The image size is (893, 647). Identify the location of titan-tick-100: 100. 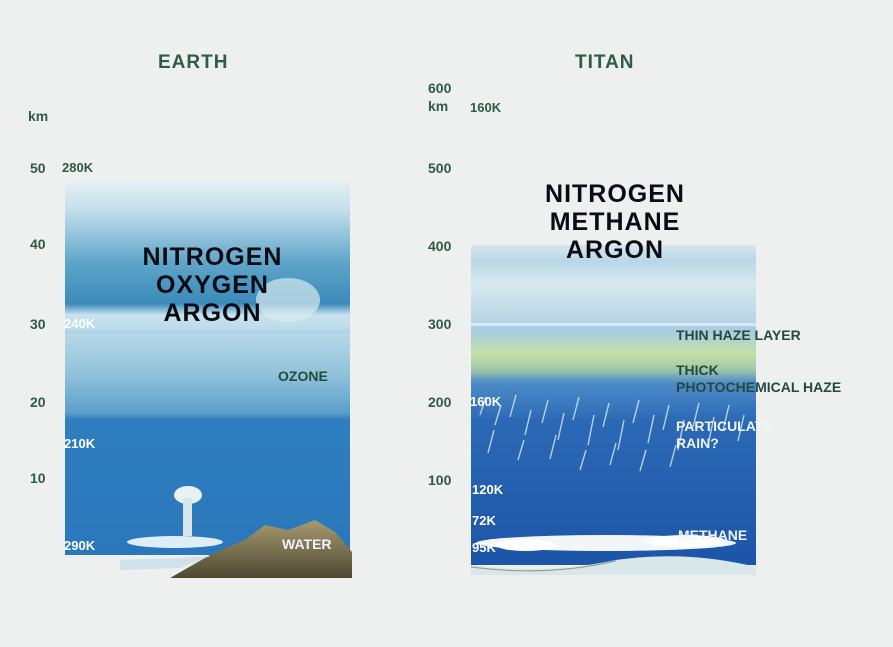
(440, 480).